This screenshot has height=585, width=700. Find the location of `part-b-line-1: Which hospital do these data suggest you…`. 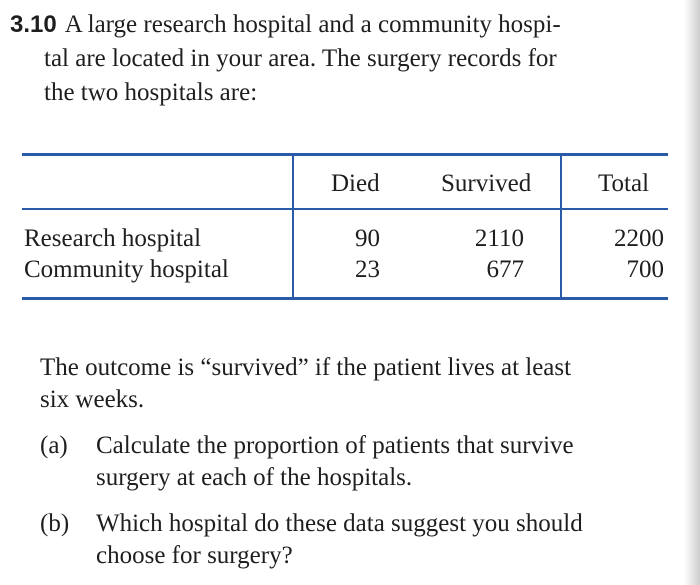

part-b-line-1: Which hospital do these data suggest you… is located at coordinates (339, 523).